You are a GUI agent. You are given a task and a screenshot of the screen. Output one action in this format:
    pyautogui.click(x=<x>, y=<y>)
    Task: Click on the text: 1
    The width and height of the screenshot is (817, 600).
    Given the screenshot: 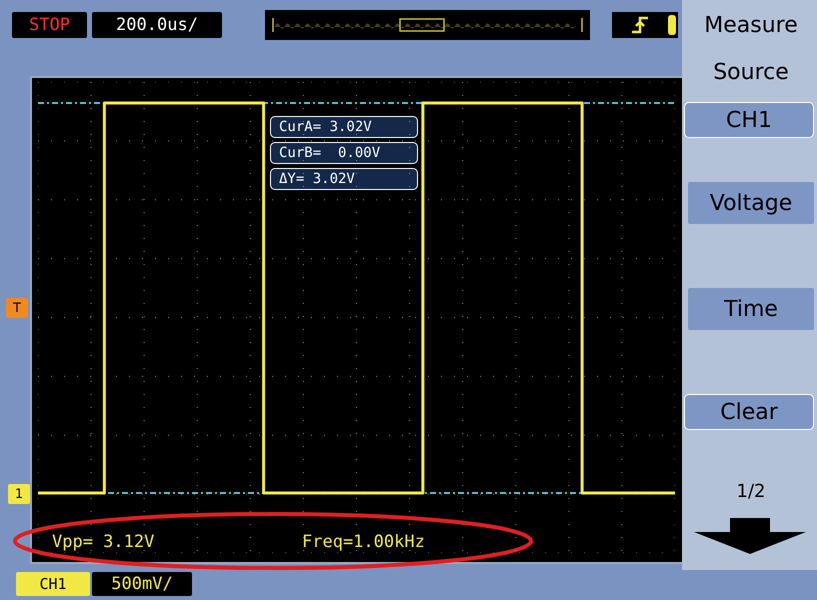 What is the action you would take?
    pyautogui.click(x=19, y=494)
    